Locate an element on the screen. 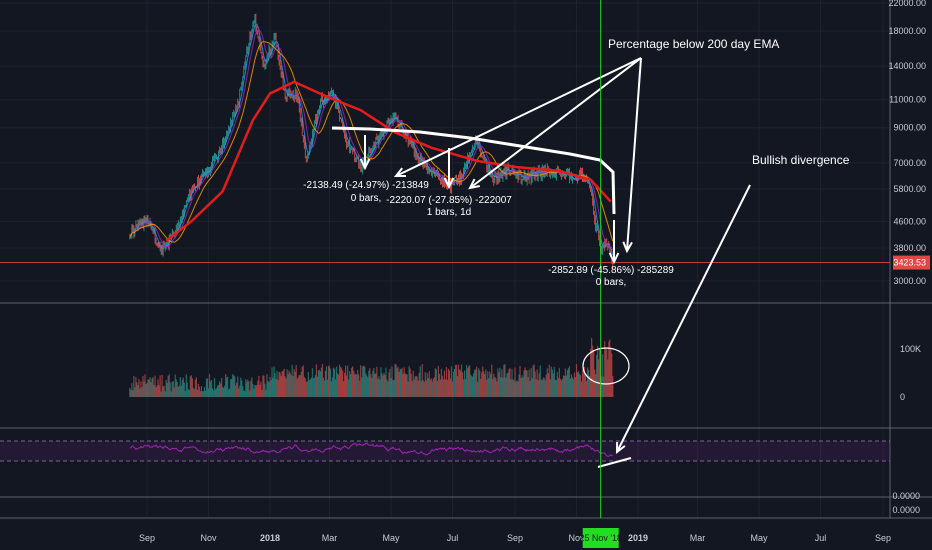 This screenshot has height=550, width=932. price-tick-7: 4600.00 is located at coordinates (909, 221).